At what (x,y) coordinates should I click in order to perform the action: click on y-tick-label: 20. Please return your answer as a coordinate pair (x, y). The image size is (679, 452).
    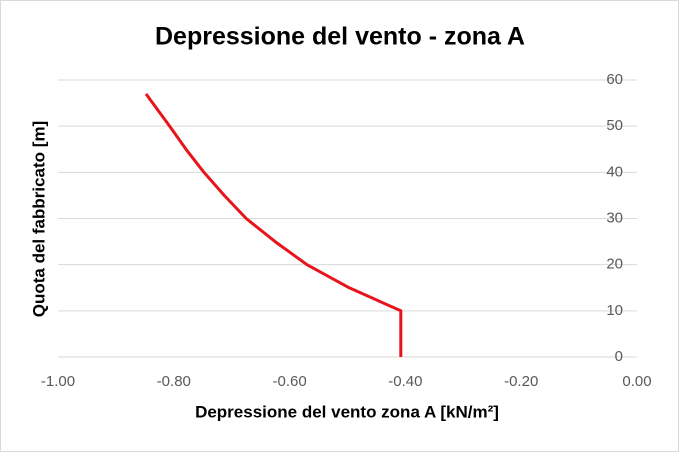
    Looking at the image, I should click on (614, 264).